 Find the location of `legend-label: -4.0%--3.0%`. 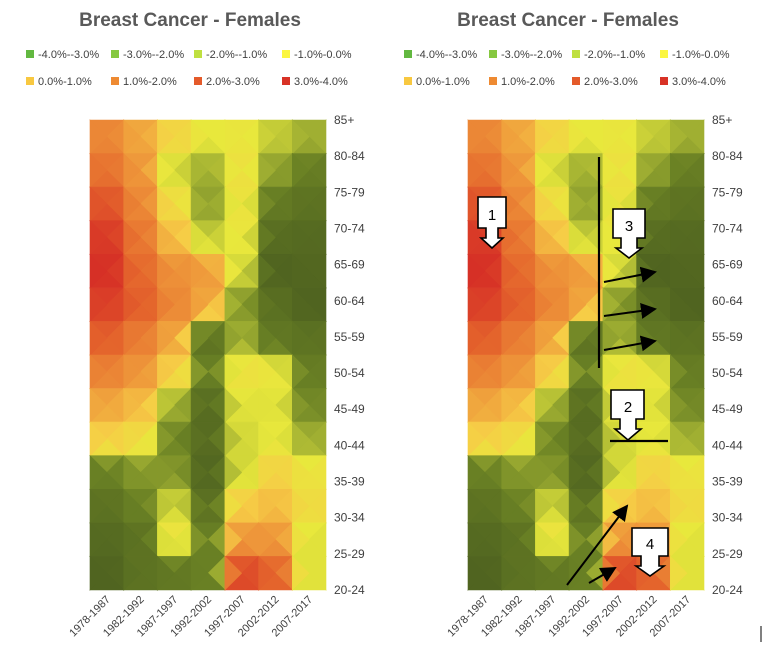

legend-label: -4.0%--3.0% is located at coordinates (68, 55).